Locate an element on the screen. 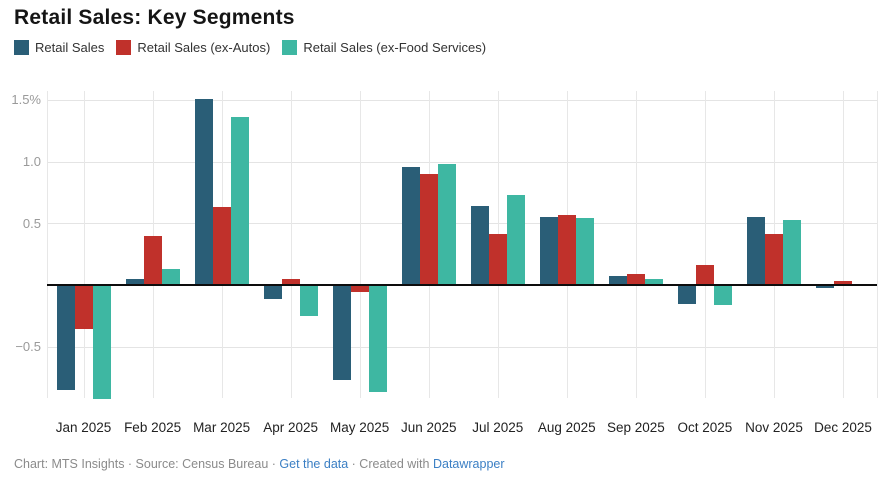 This screenshot has width=889, height=488. x-axis-tick-label: Feb 2025 is located at coordinates (153, 427).